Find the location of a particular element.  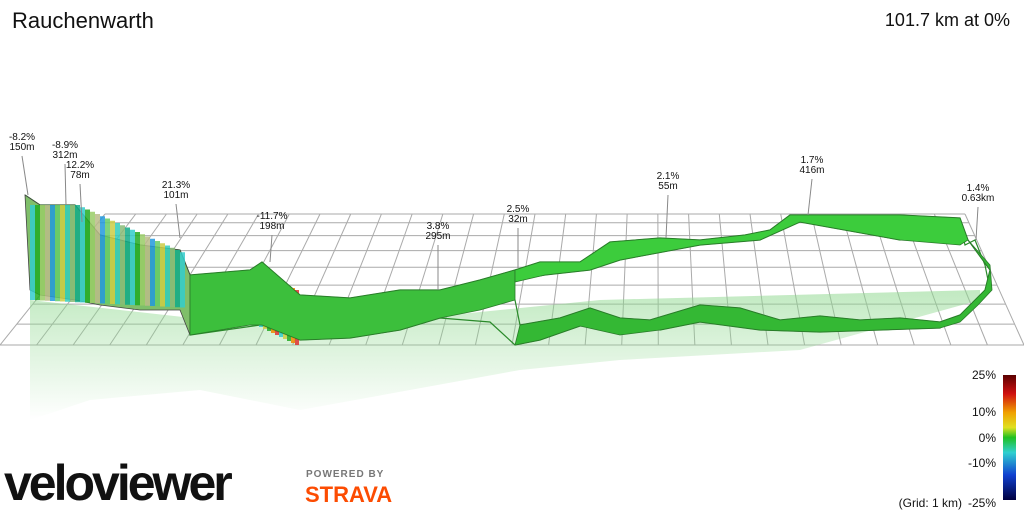

callout-length: 416m is located at coordinates (811, 170).